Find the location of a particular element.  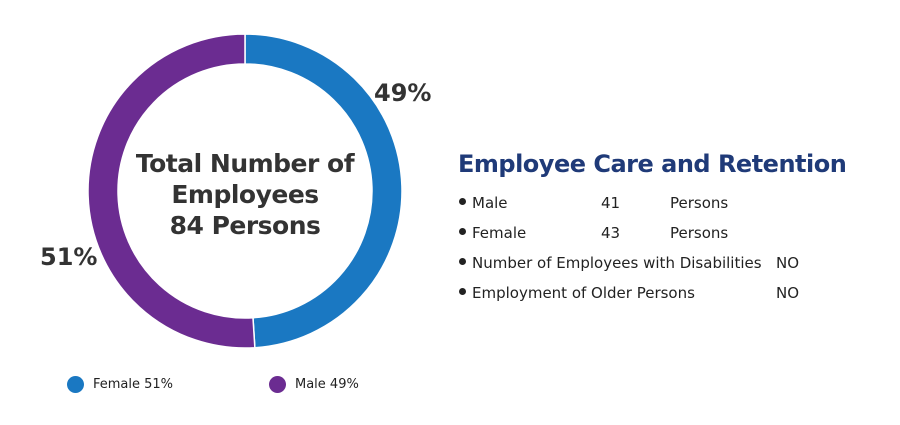

row-disabilities-label: Number of Employees with Disabilities is located at coordinates (617, 263).